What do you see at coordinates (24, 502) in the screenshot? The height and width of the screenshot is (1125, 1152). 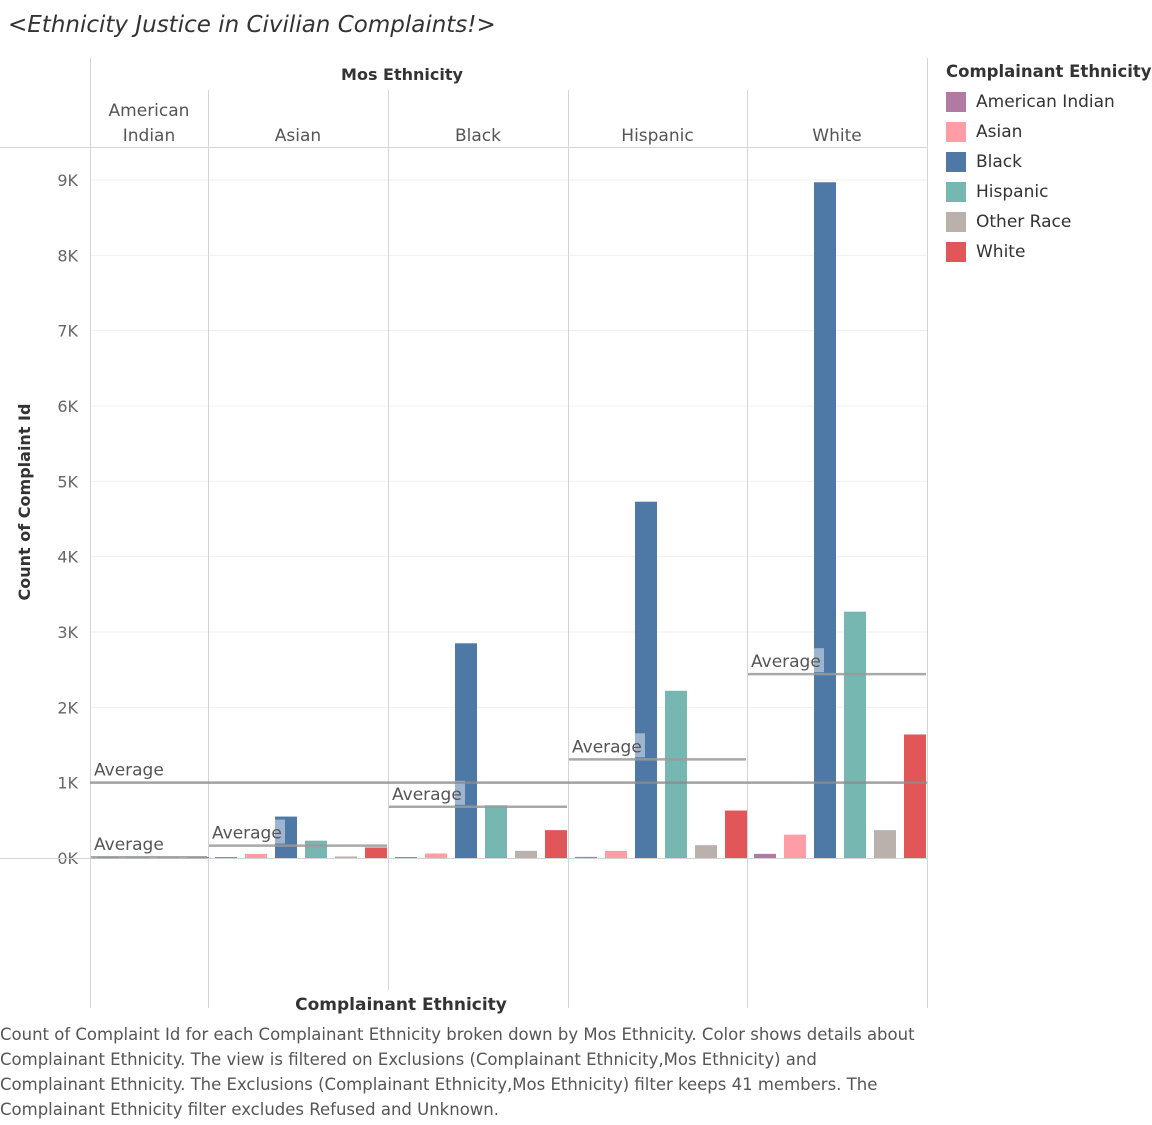 I see `y-axis-label: Count of Complaint Id` at bounding box center [24, 502].